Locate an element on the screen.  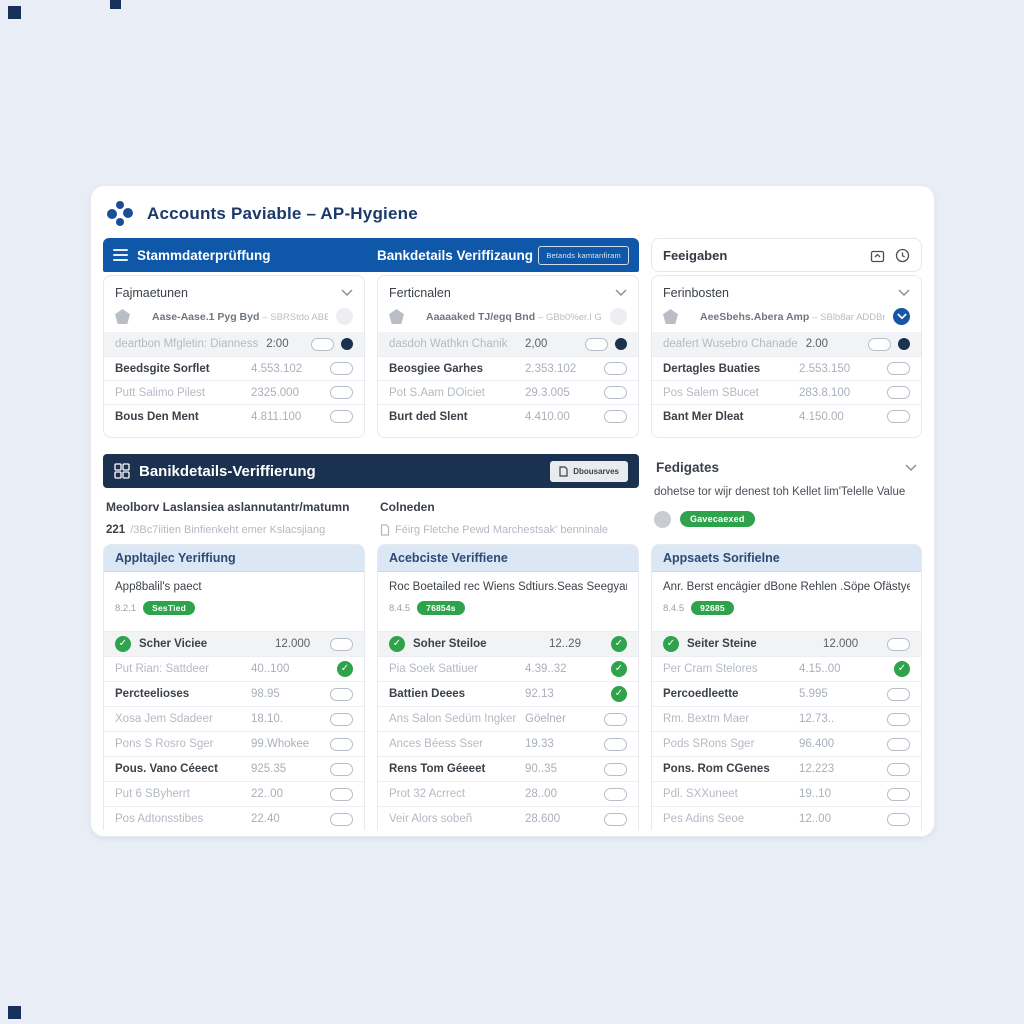
toolbar-title-left: Stammdaterprüffung is located at coordinates (204, 255).